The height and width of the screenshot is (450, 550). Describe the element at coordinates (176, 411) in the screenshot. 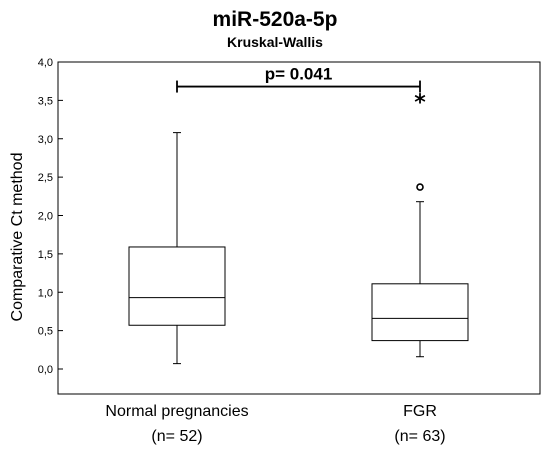

I see `x-category-label: Normal pregnancies` at that location.